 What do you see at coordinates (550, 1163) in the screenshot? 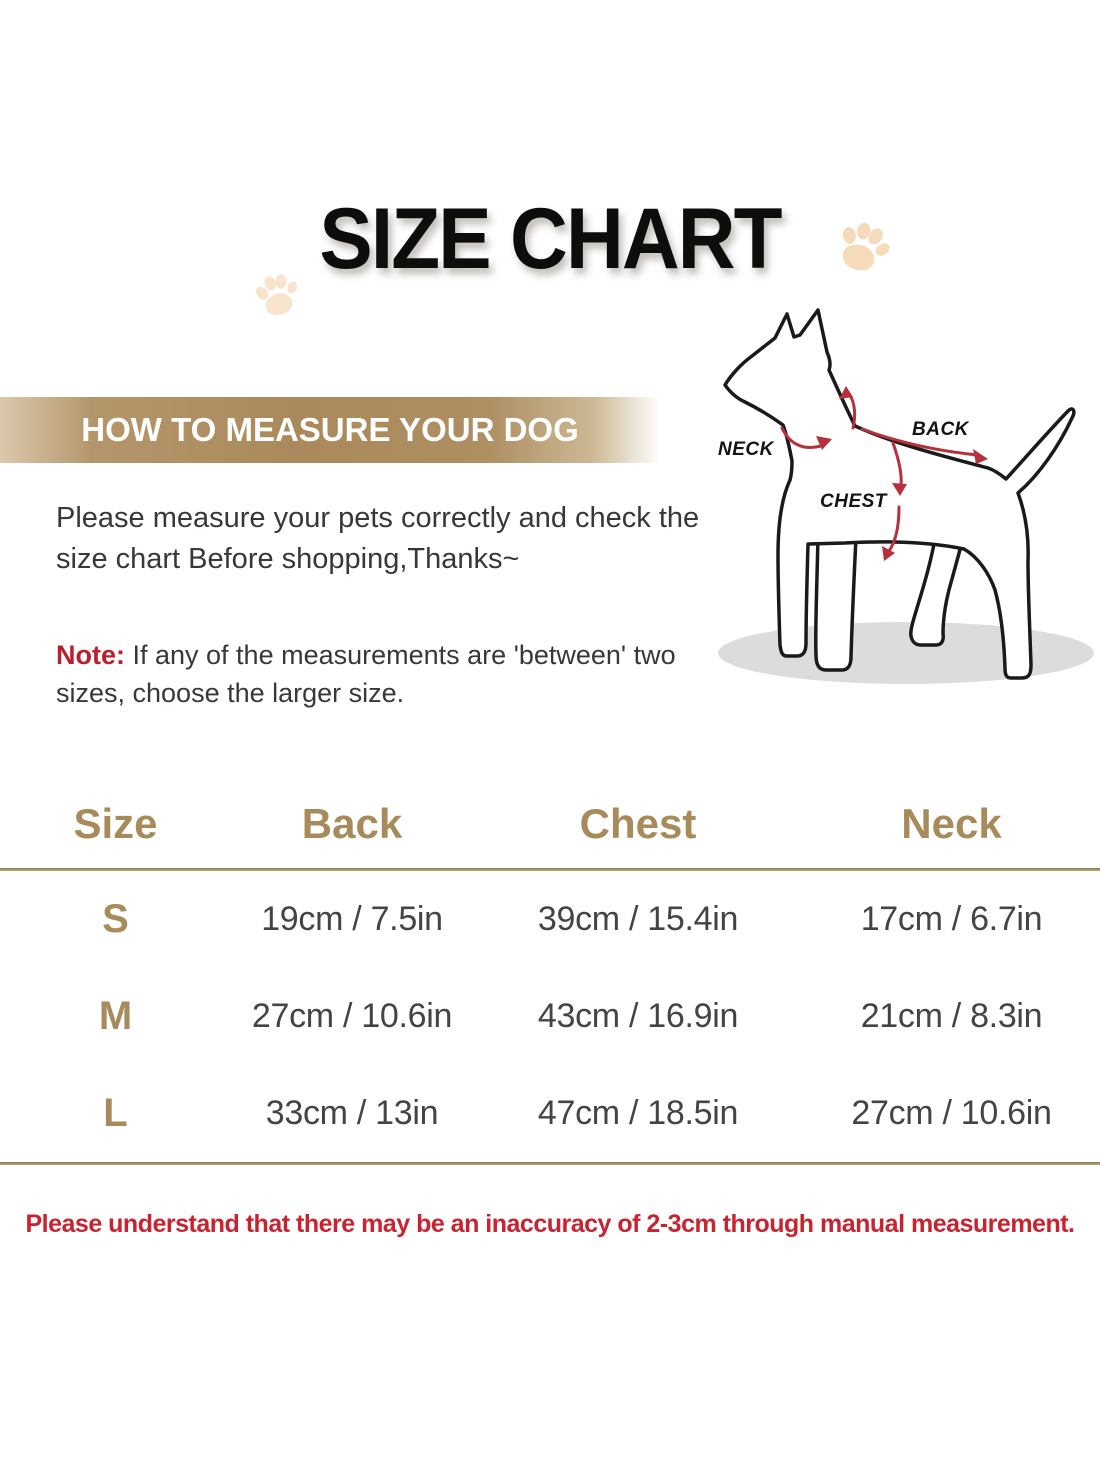
I see `table-bottom-rule` at bounding box center [550, 1163].